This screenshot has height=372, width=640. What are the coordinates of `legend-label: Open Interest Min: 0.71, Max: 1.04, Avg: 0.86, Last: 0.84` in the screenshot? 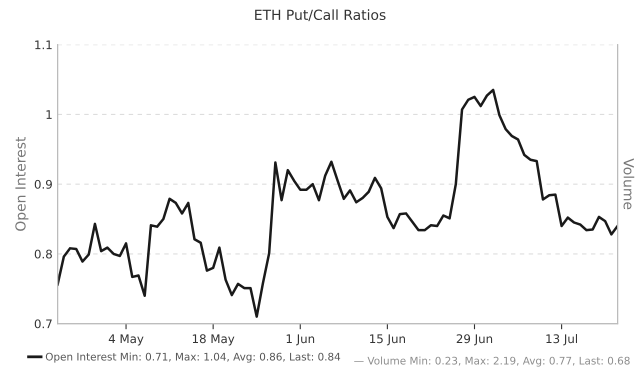 It's located at (193, 357).